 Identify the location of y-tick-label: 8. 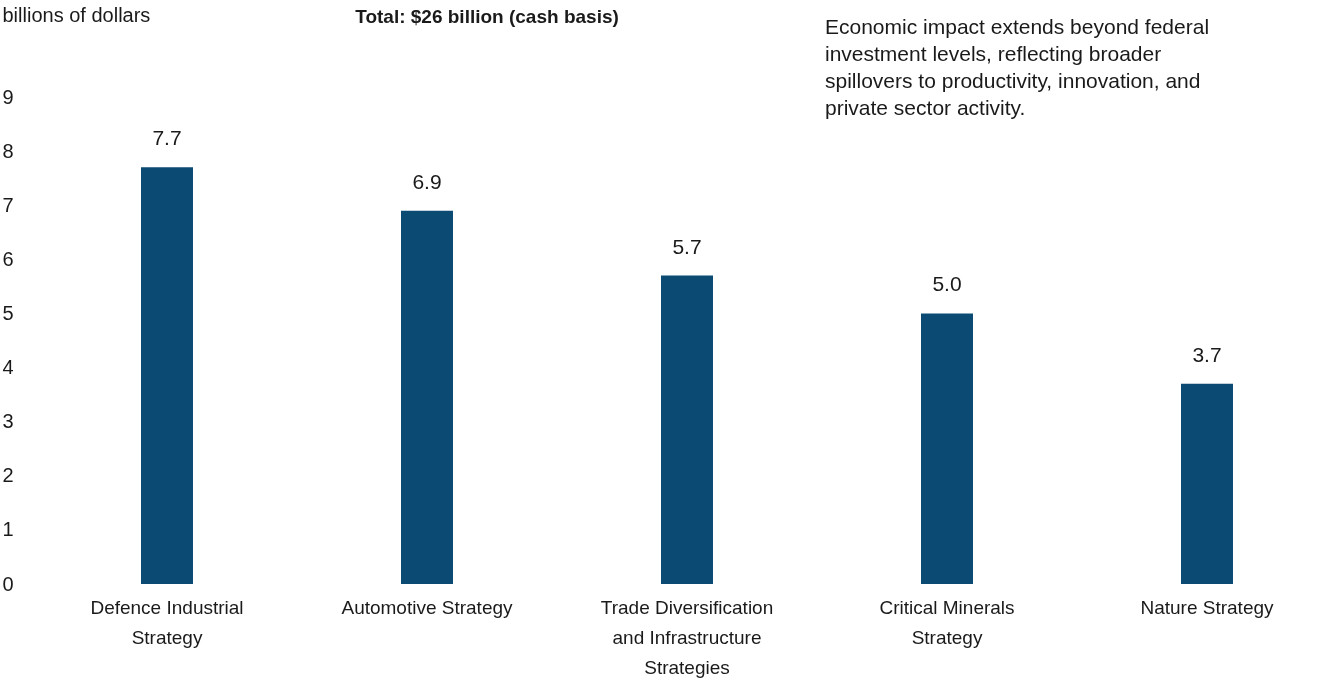
(8, 150).